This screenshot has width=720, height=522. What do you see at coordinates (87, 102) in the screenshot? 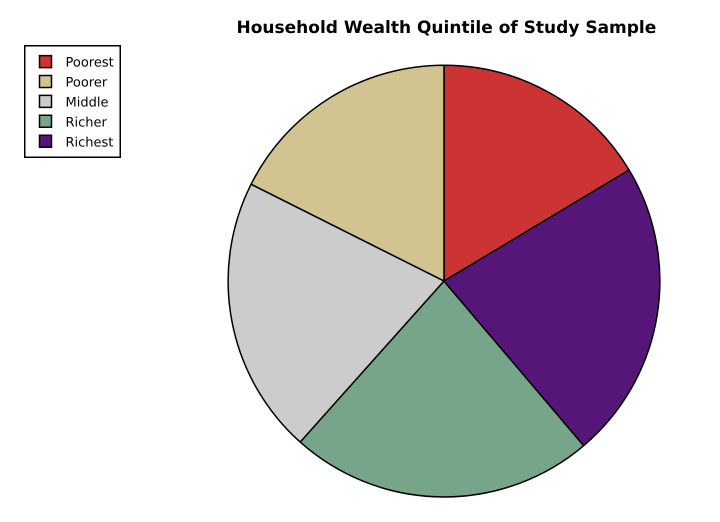
I see `legend-label: Middle` at bounding box center [87, 102].